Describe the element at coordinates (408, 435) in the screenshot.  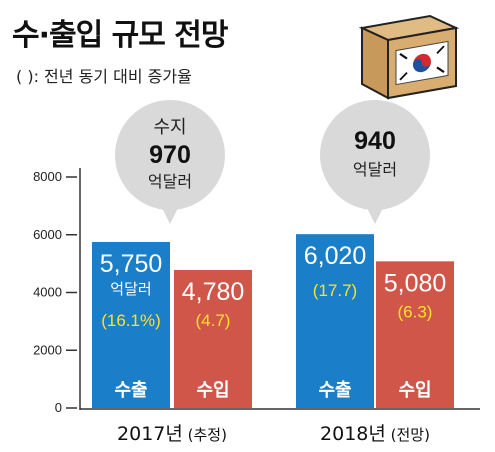
I see `category-note: (전망)` at that location.